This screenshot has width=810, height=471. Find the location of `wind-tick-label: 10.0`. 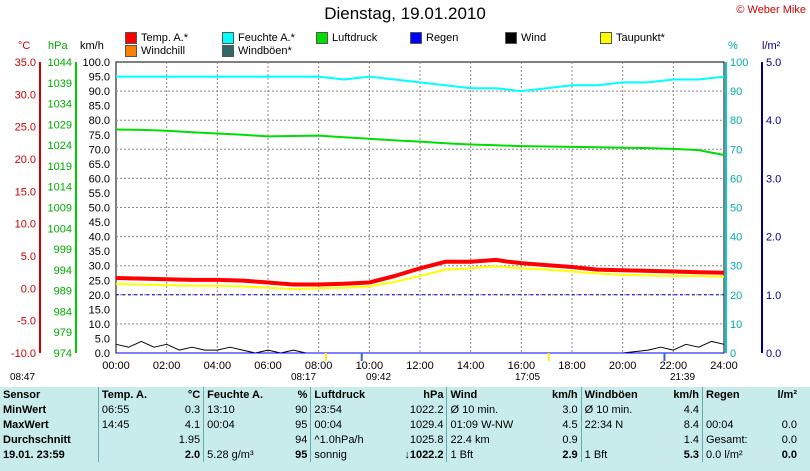

wind-tick-label: 10.0 is located at coordinates (99, 325).